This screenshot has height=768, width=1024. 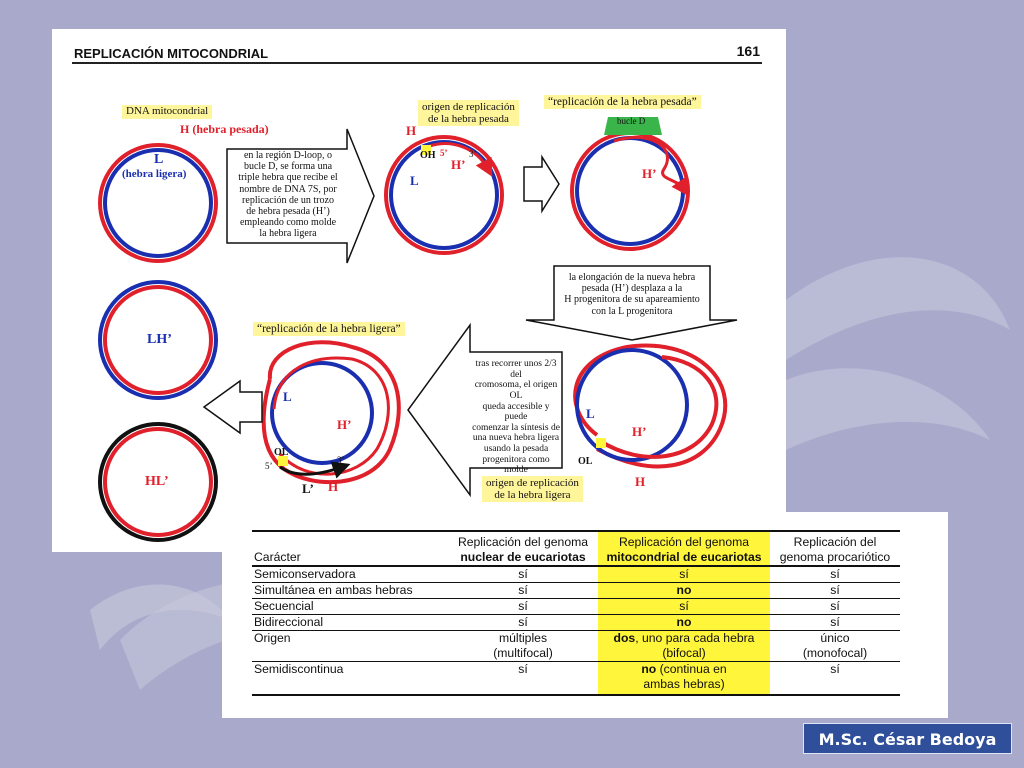 What do you see at coordinates (684, 678) in the screenshot?
I see `cell-mitochondrial: no (continua en ambas hebras)` at bounding box center [684, 678].